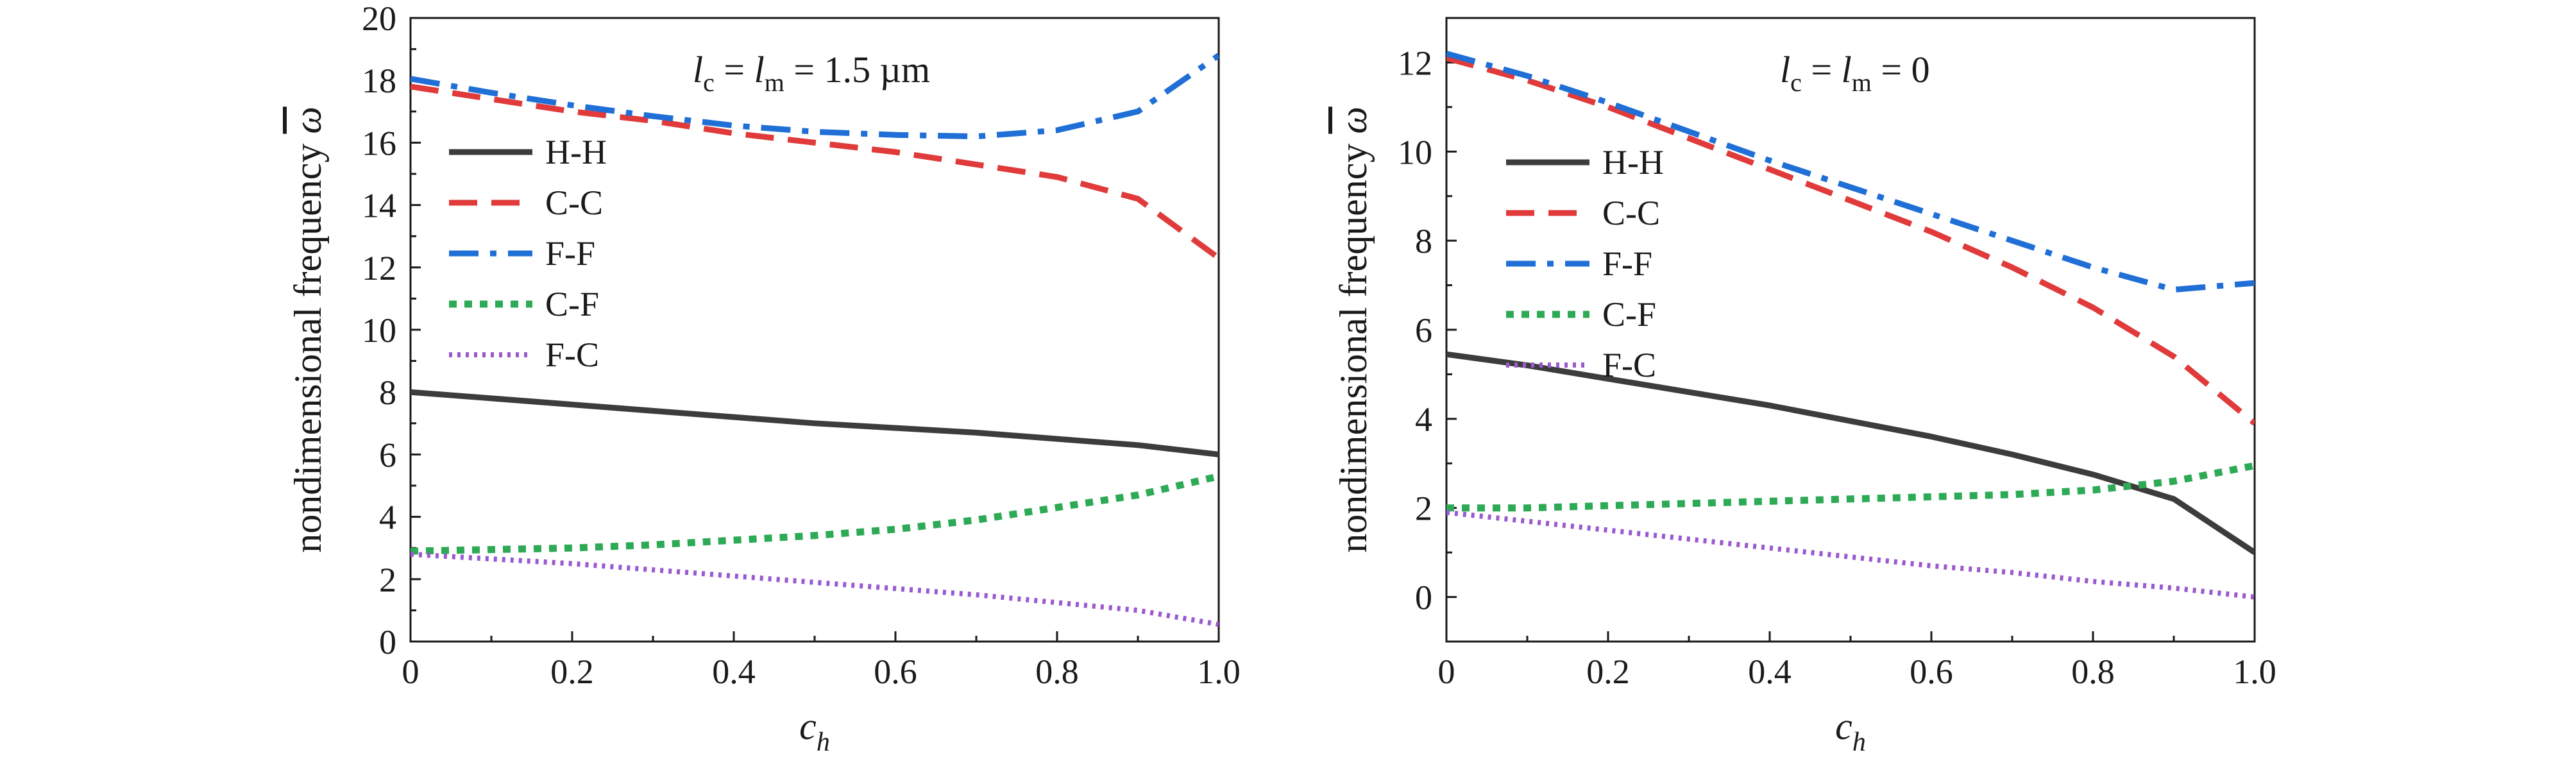 The width and height of the screenshot is (2576, 766). What do you see at coordinates (811, 73) in the screenshot?
I see `parameter-annotation: lc = lm = 1.5 µm` at bounding box center [811, 73].